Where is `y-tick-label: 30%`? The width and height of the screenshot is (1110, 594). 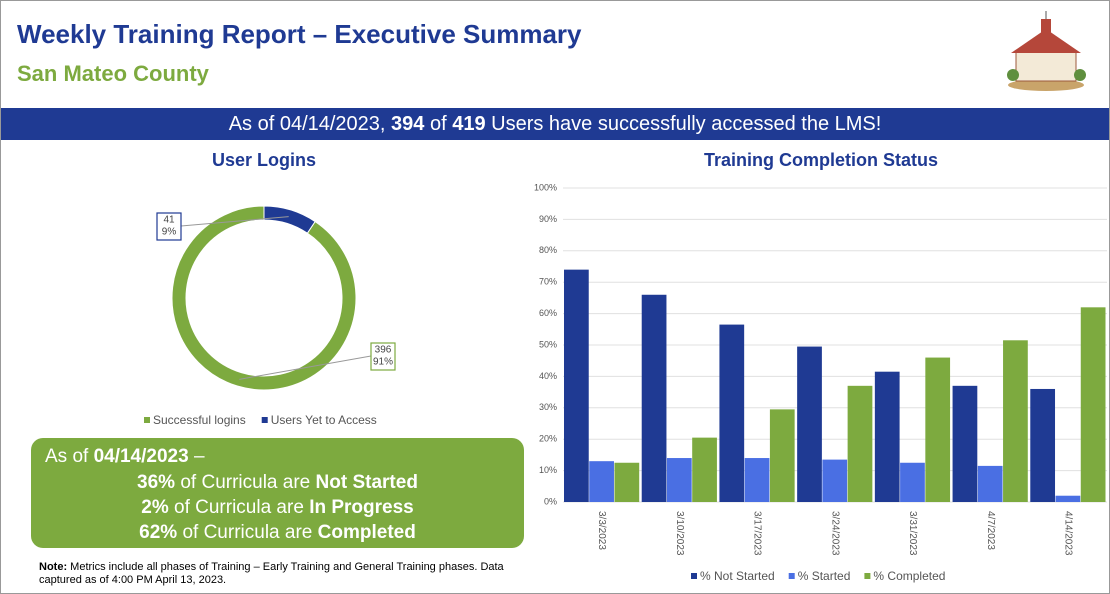 y-tick-label: 30% is located at coordinates (548, 407).